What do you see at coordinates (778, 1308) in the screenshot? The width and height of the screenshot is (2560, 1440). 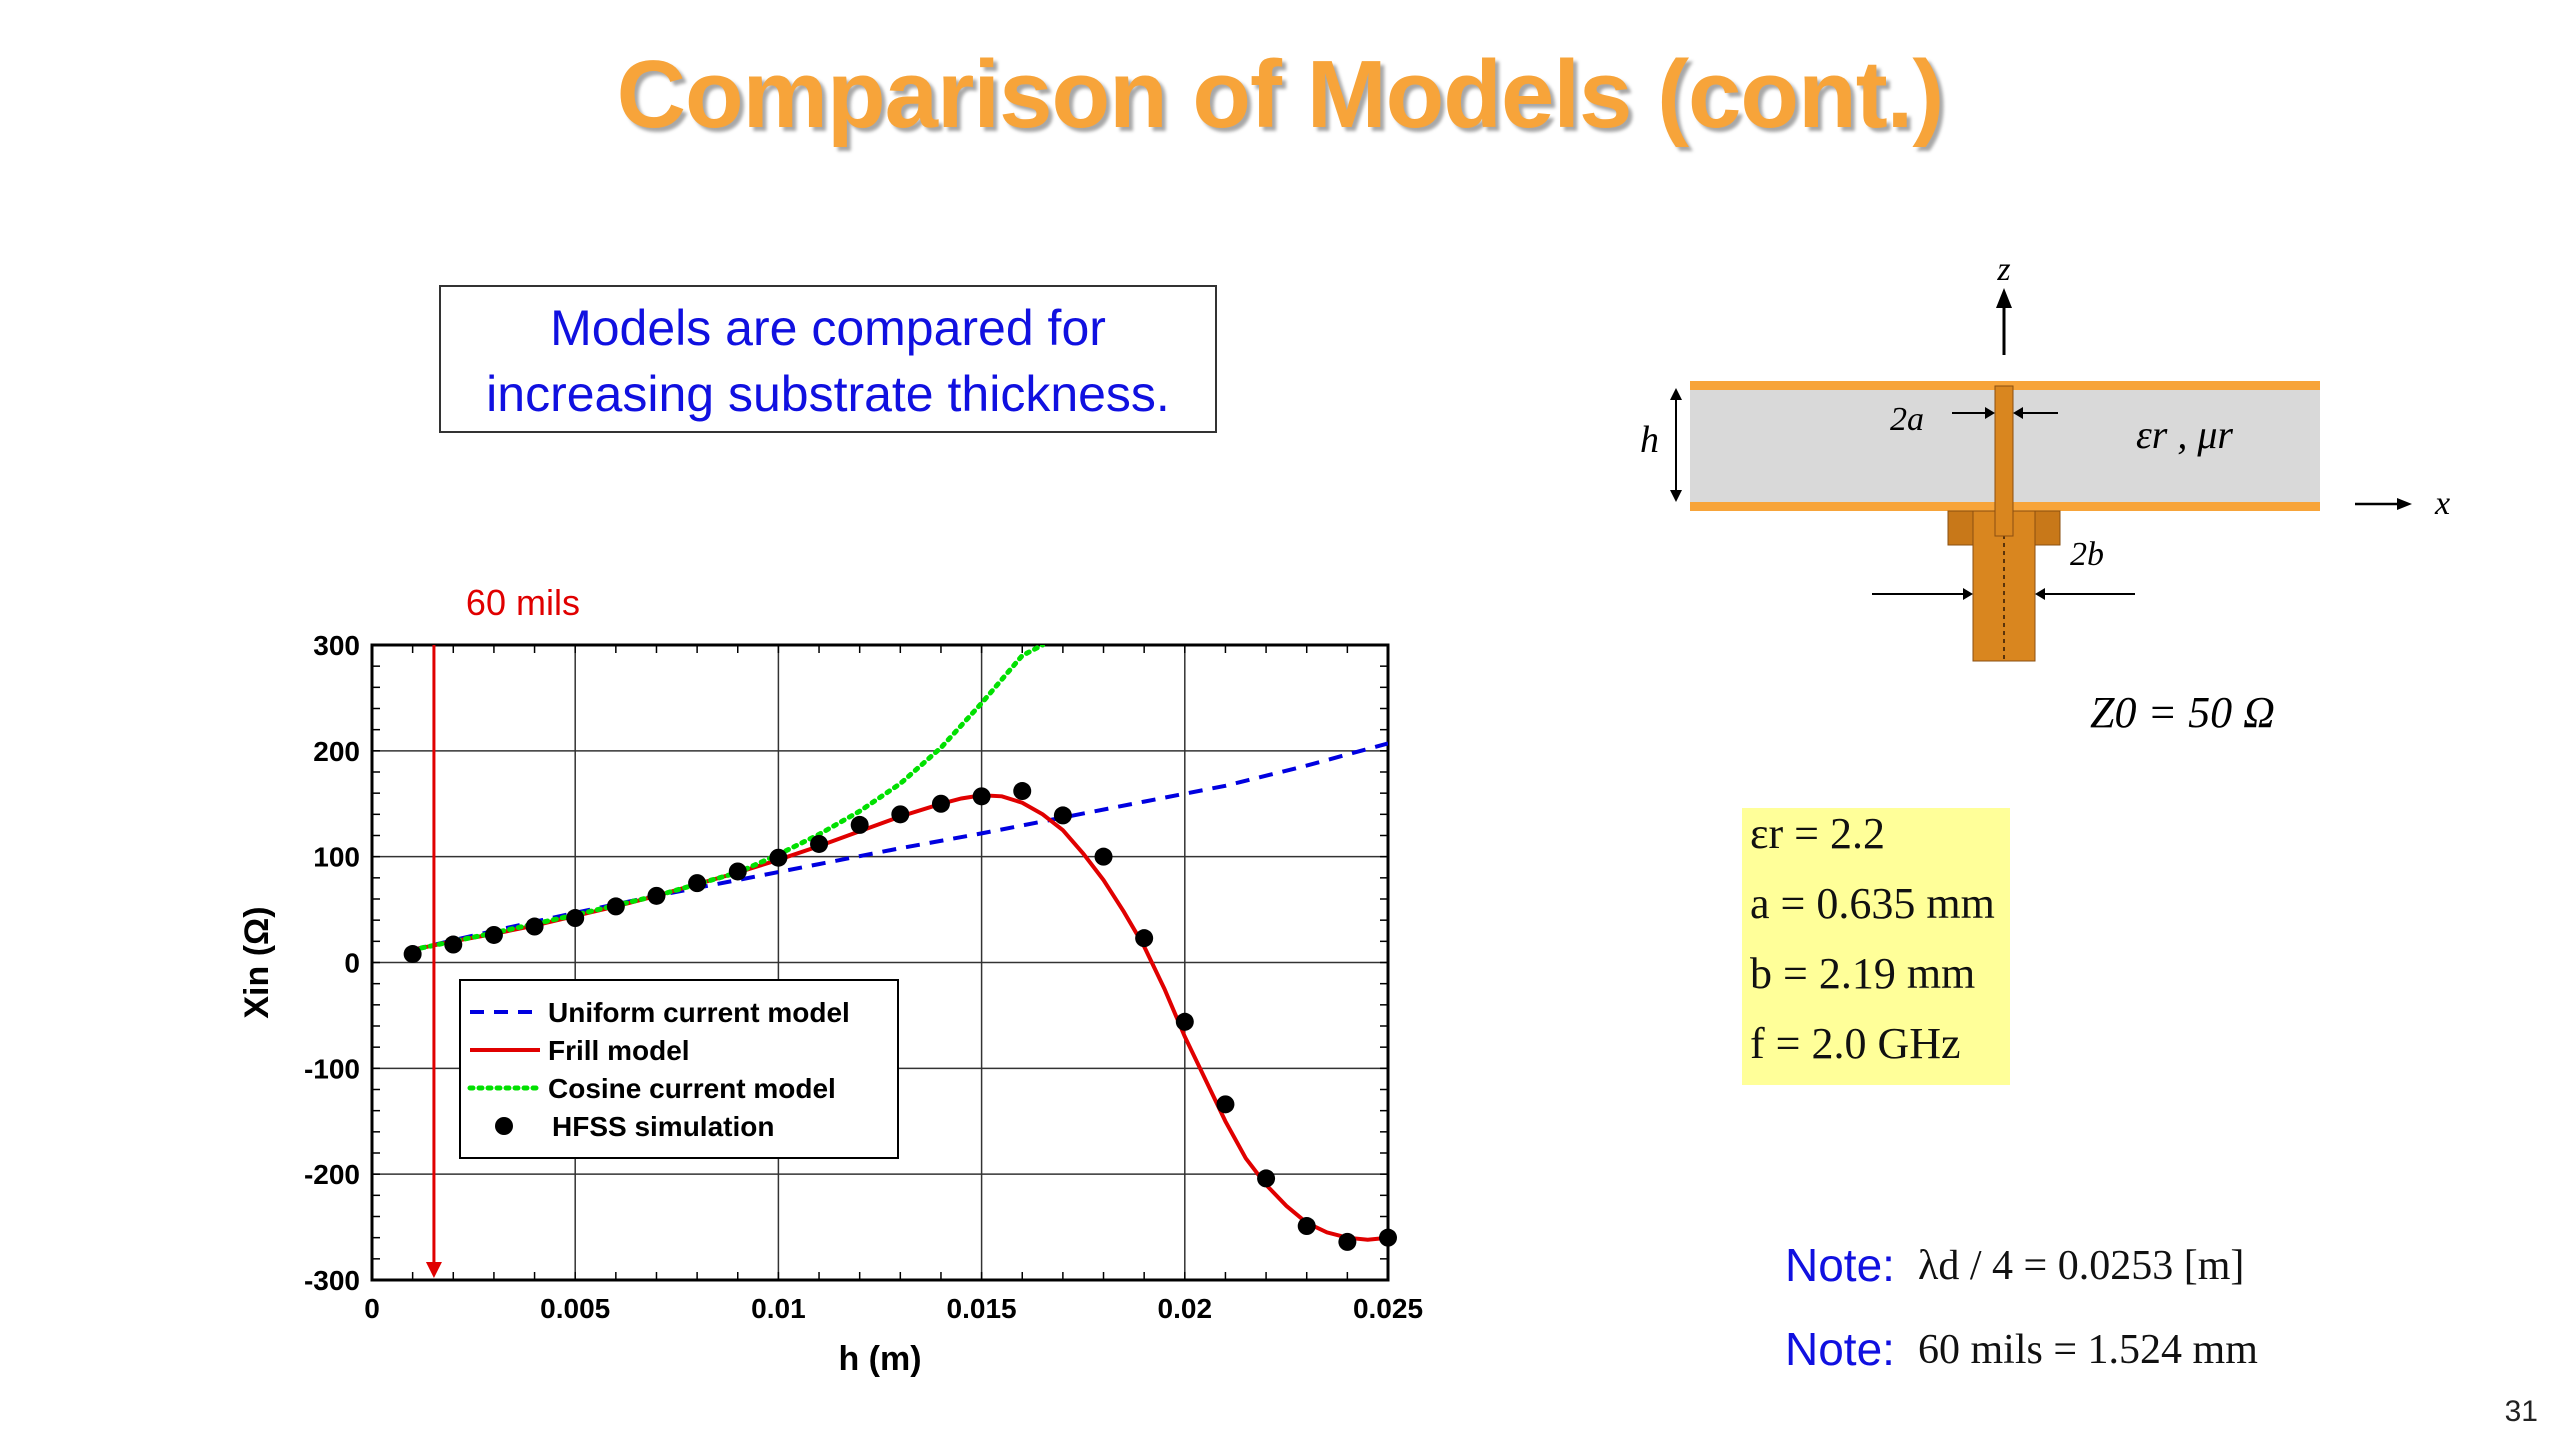 I see `x-tick-label: 0.01` at bounding box center [778, 1308].